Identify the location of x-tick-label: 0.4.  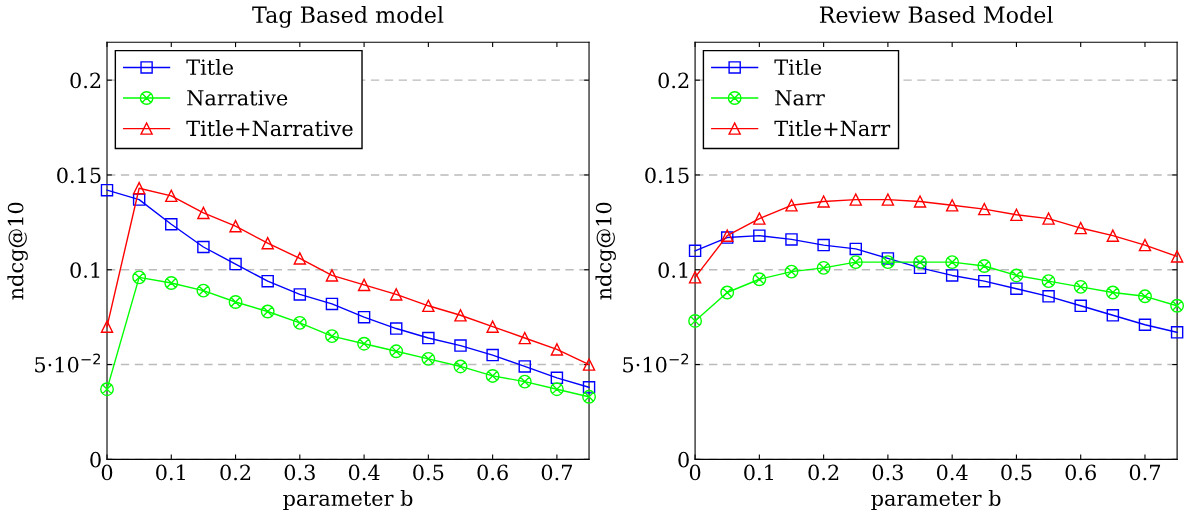
(364, 472).